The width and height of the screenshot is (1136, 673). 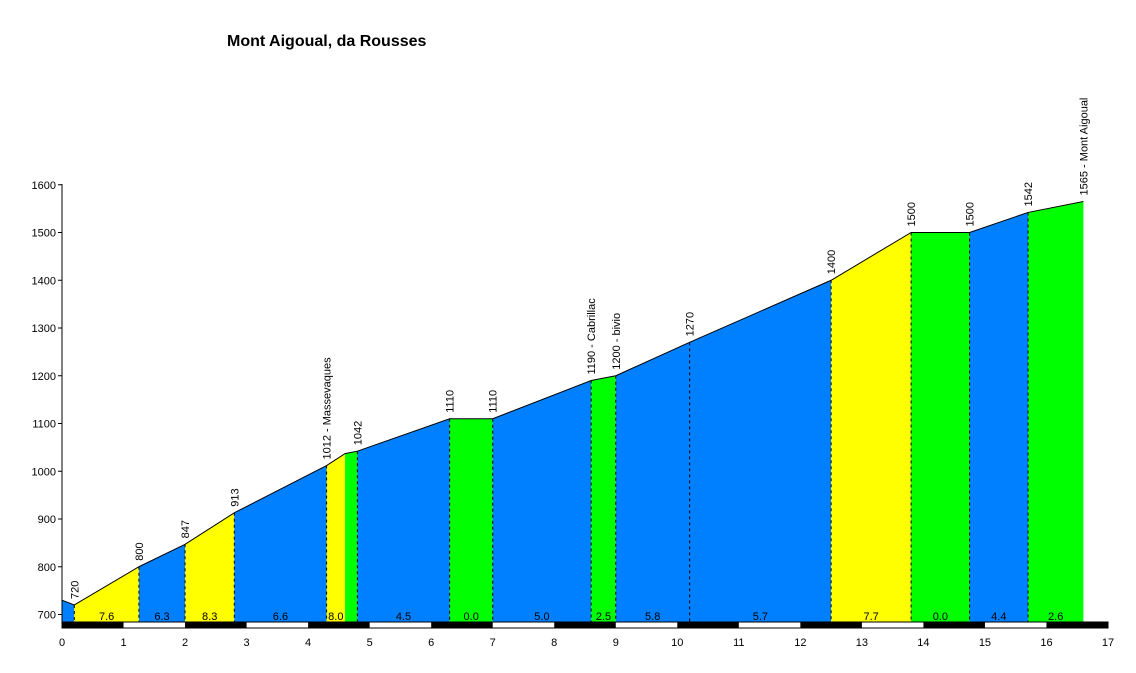 I want to click on altitude-annotation-10: 1270, so click(x=691, y=324).